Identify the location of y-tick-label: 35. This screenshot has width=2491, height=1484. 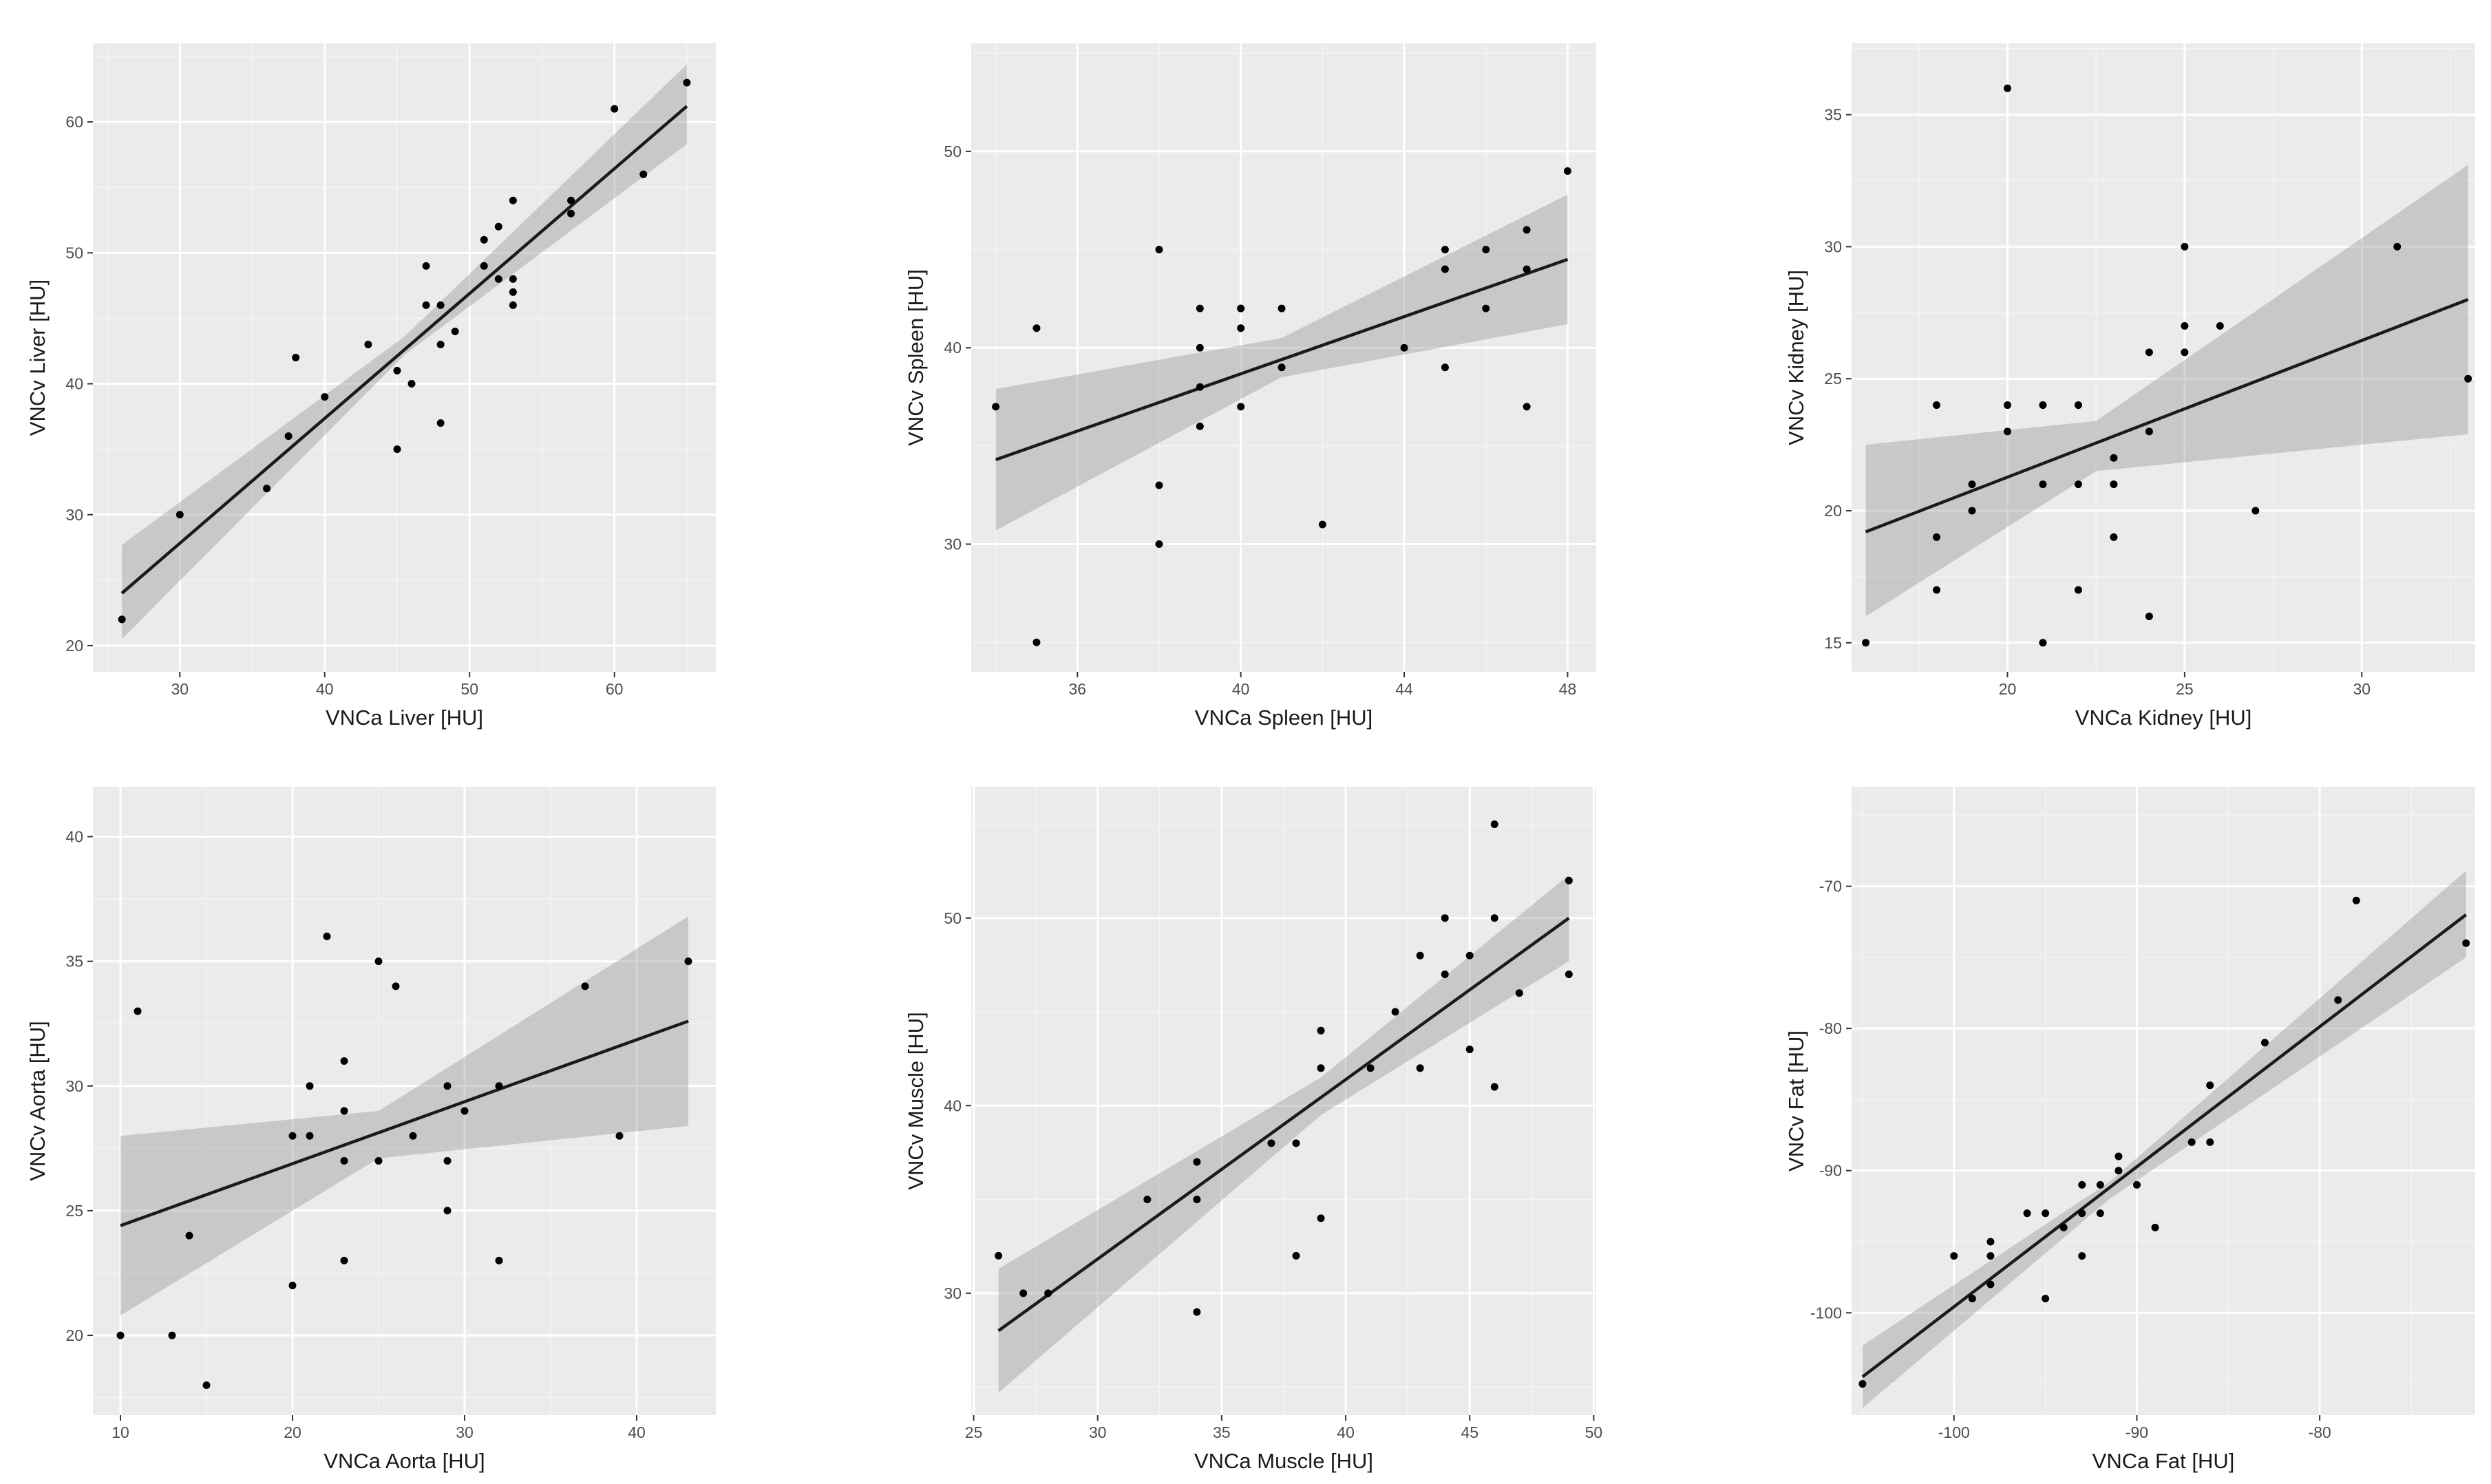
(1833, 115).